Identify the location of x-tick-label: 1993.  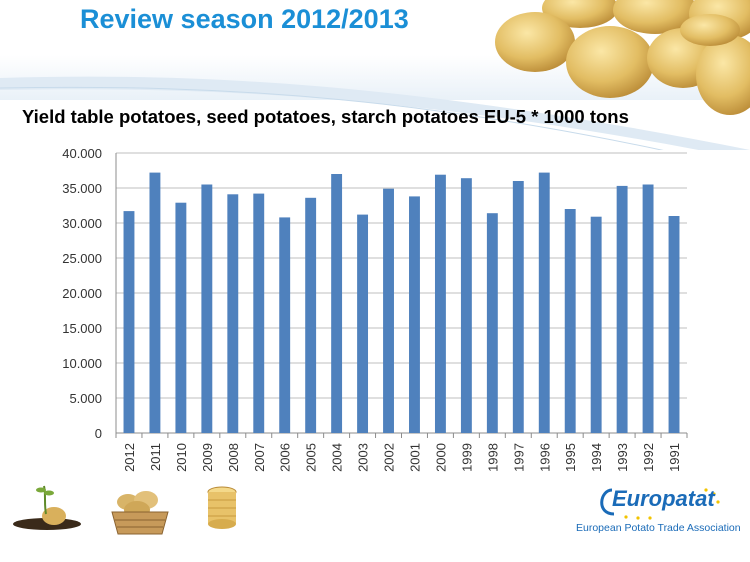
(622, 457).